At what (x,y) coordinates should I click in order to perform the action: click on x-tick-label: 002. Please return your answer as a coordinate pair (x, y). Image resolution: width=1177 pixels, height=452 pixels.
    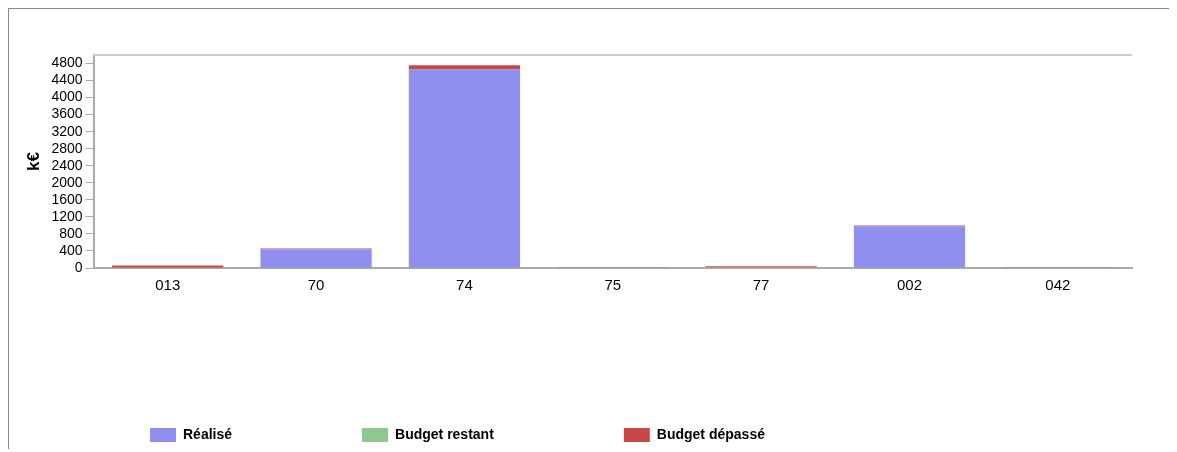
    Looking at the image, I should click on (909, 285).